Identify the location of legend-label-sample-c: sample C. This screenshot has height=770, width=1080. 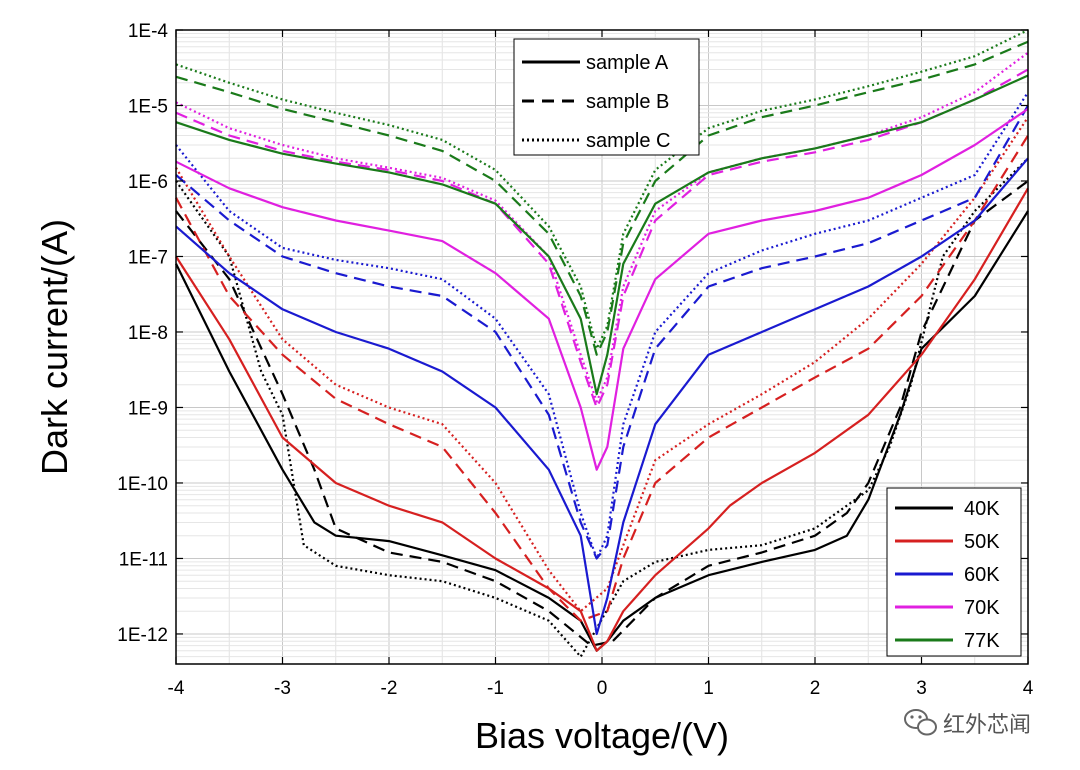
(628, 141).